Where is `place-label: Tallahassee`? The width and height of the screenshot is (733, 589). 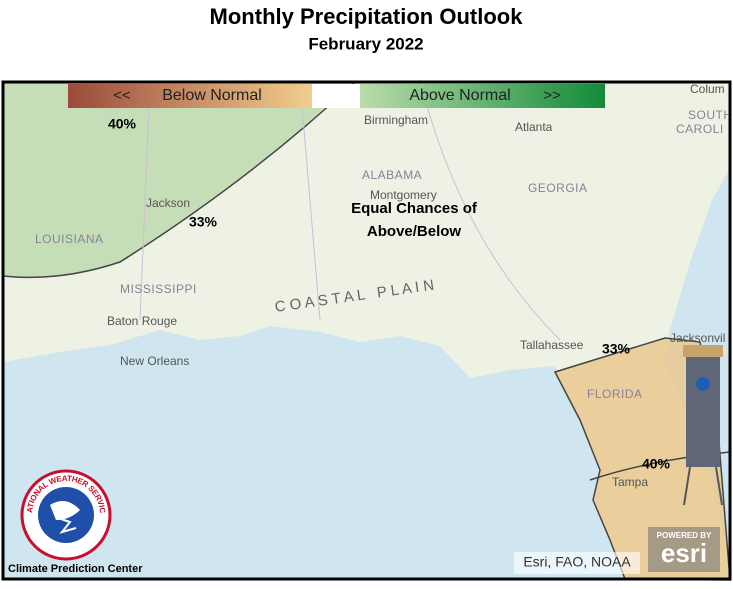
place-label: Tallahassee is located at coordinates (552, 345).